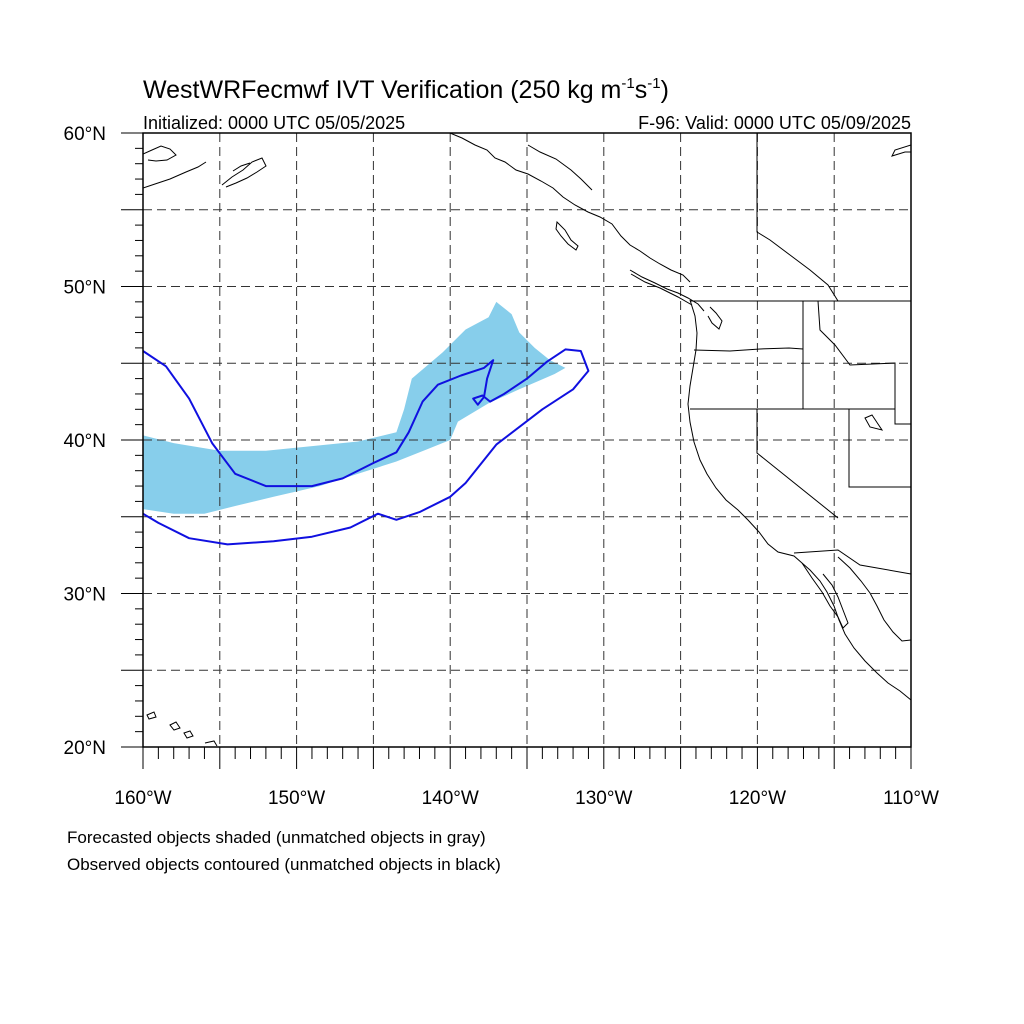 The image size is (1024, 1024). Describe the element at coordinates (450, 798) in the screenshot. I see `lon-label: 140°W` at that location.